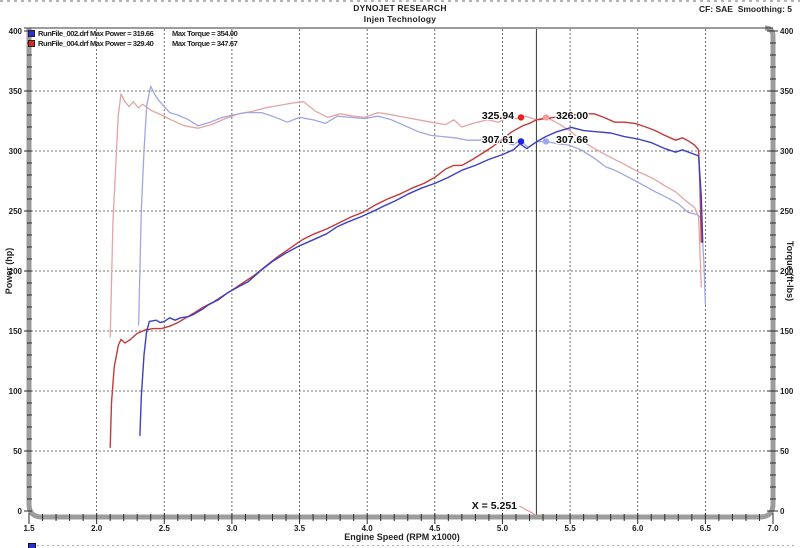 This screenshot has width=800, height=548. What do you see at coordinates (400, 19) in the screenshot?
I see `page-subtitle: Injen Technology` at bounding box center [400, 19].